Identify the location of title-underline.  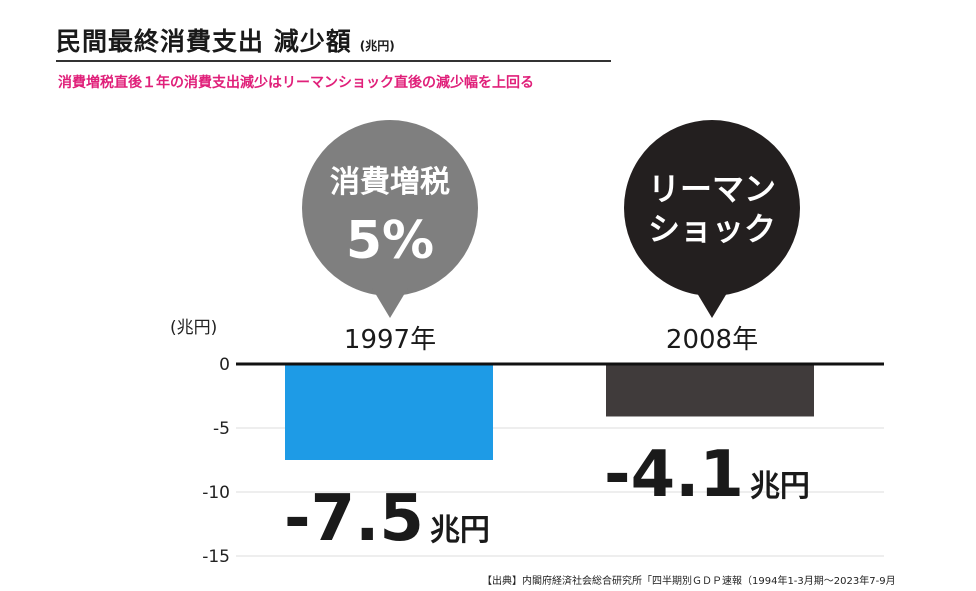
(333, 61).